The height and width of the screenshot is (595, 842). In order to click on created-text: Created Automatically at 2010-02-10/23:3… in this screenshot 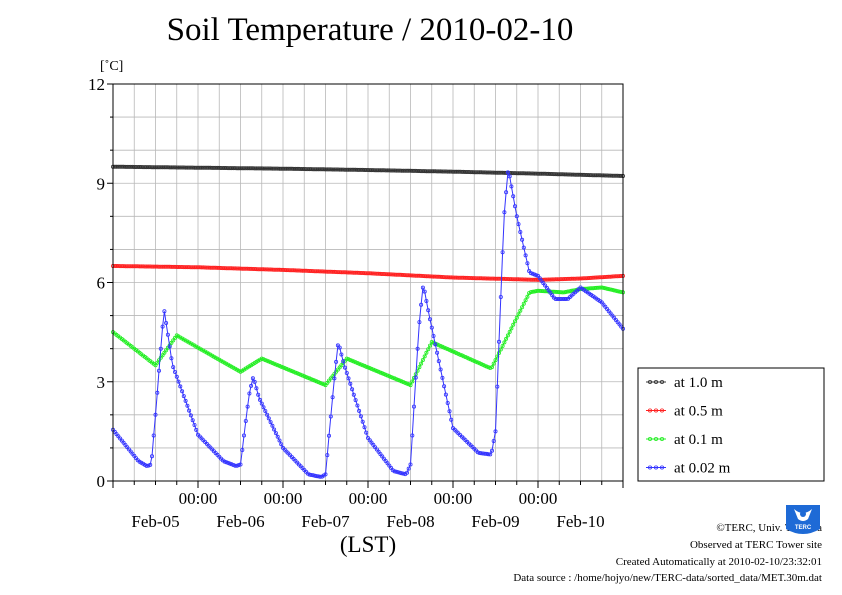, I will do `click(718, 562)`.